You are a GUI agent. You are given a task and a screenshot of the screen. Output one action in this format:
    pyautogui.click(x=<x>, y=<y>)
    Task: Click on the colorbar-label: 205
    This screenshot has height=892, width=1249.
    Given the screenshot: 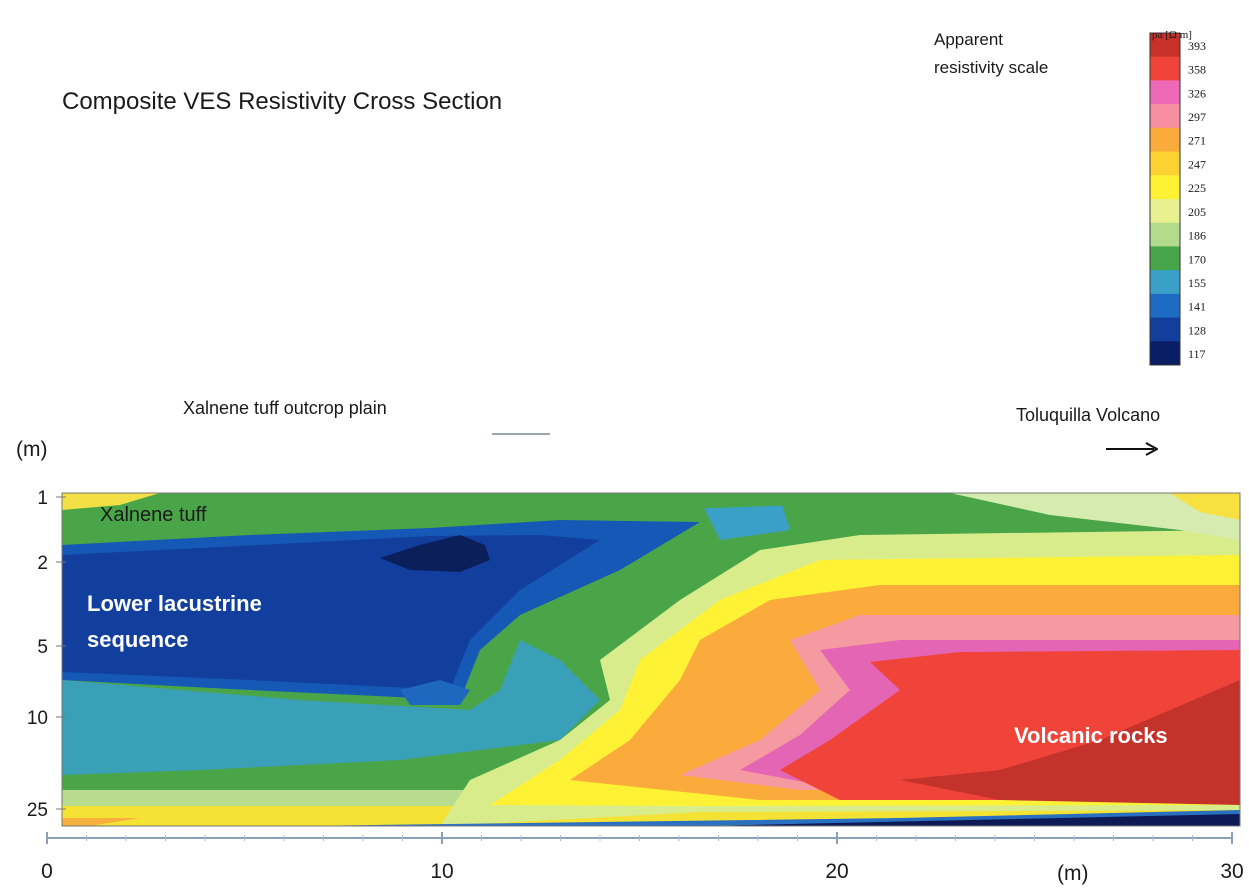 What is the action you would take?
    pyautogui.click(x=1197, y=212)
    